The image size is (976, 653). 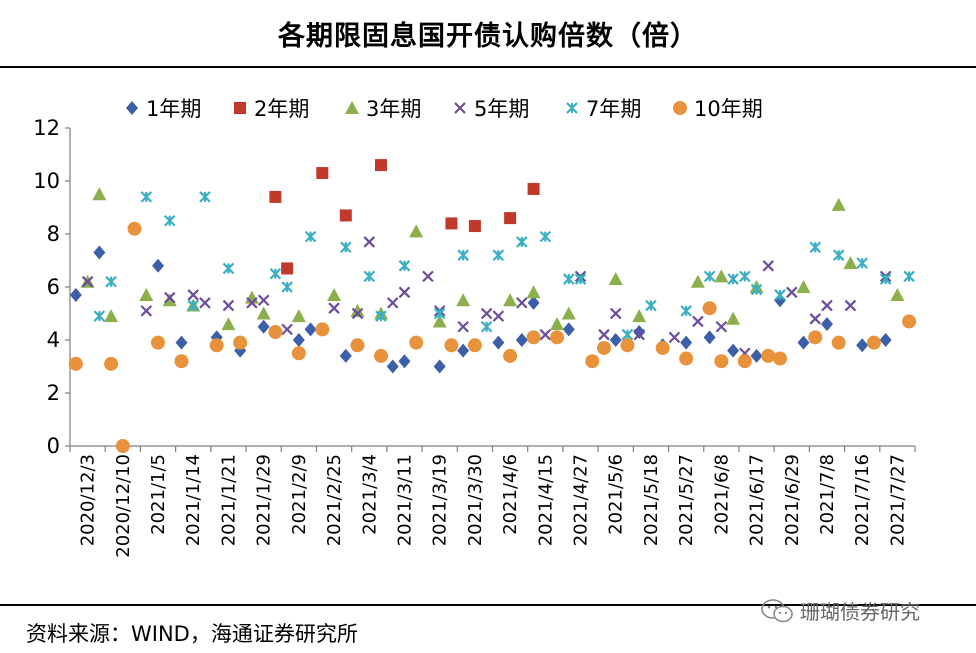 What do you see at coordinates (53, 287) in the screenshot?
I see `y-tick-label: 6` at bounding box center [53, 287].